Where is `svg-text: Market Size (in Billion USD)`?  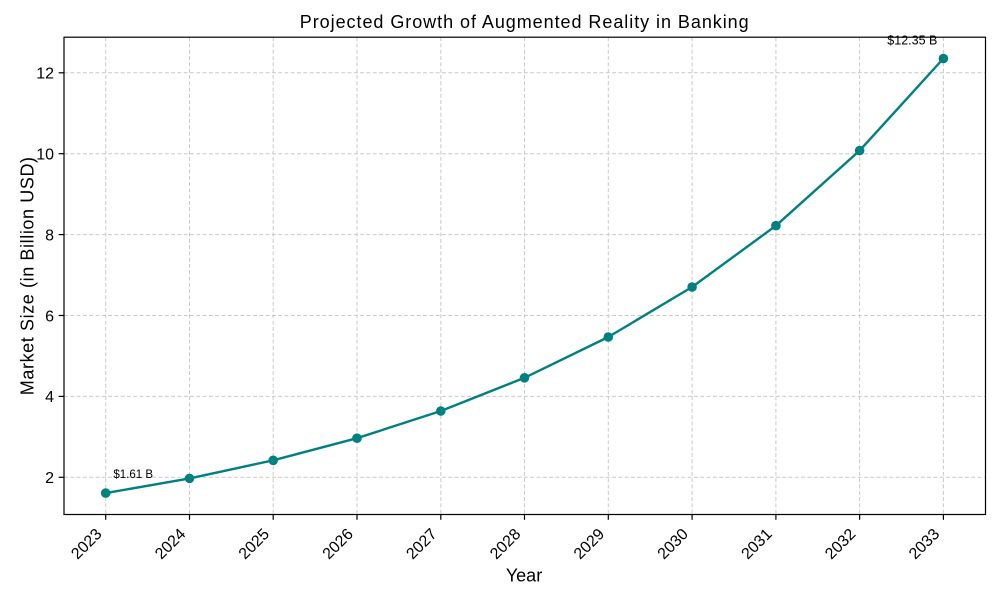 svg-text: Market Size (in Billion USD) is located at coordinates (28, 275).